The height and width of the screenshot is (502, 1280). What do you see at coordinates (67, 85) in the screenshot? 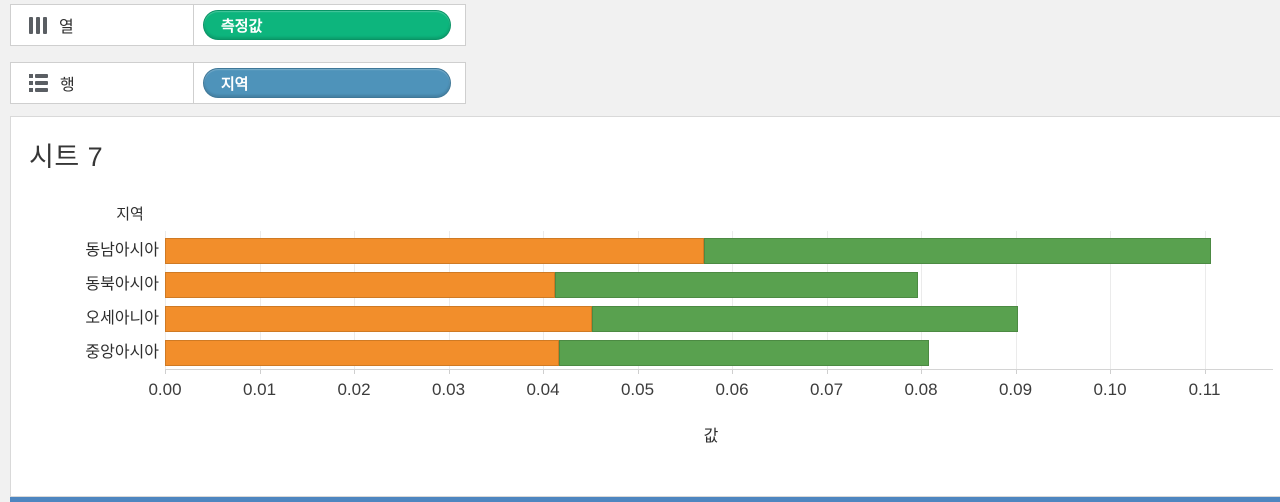
I see `rows-shelf-label: 행` at bounding box center [67, 85].